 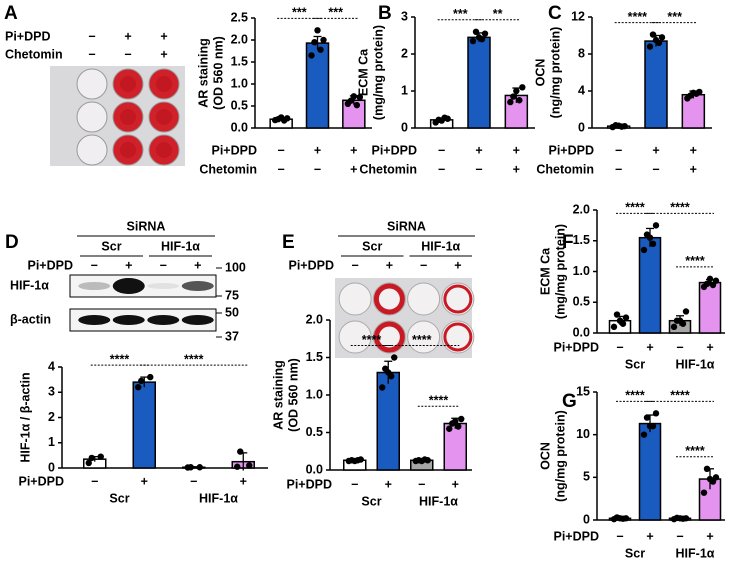 I want to click on y-axis-label: OCN, so click(x=545, y=456).